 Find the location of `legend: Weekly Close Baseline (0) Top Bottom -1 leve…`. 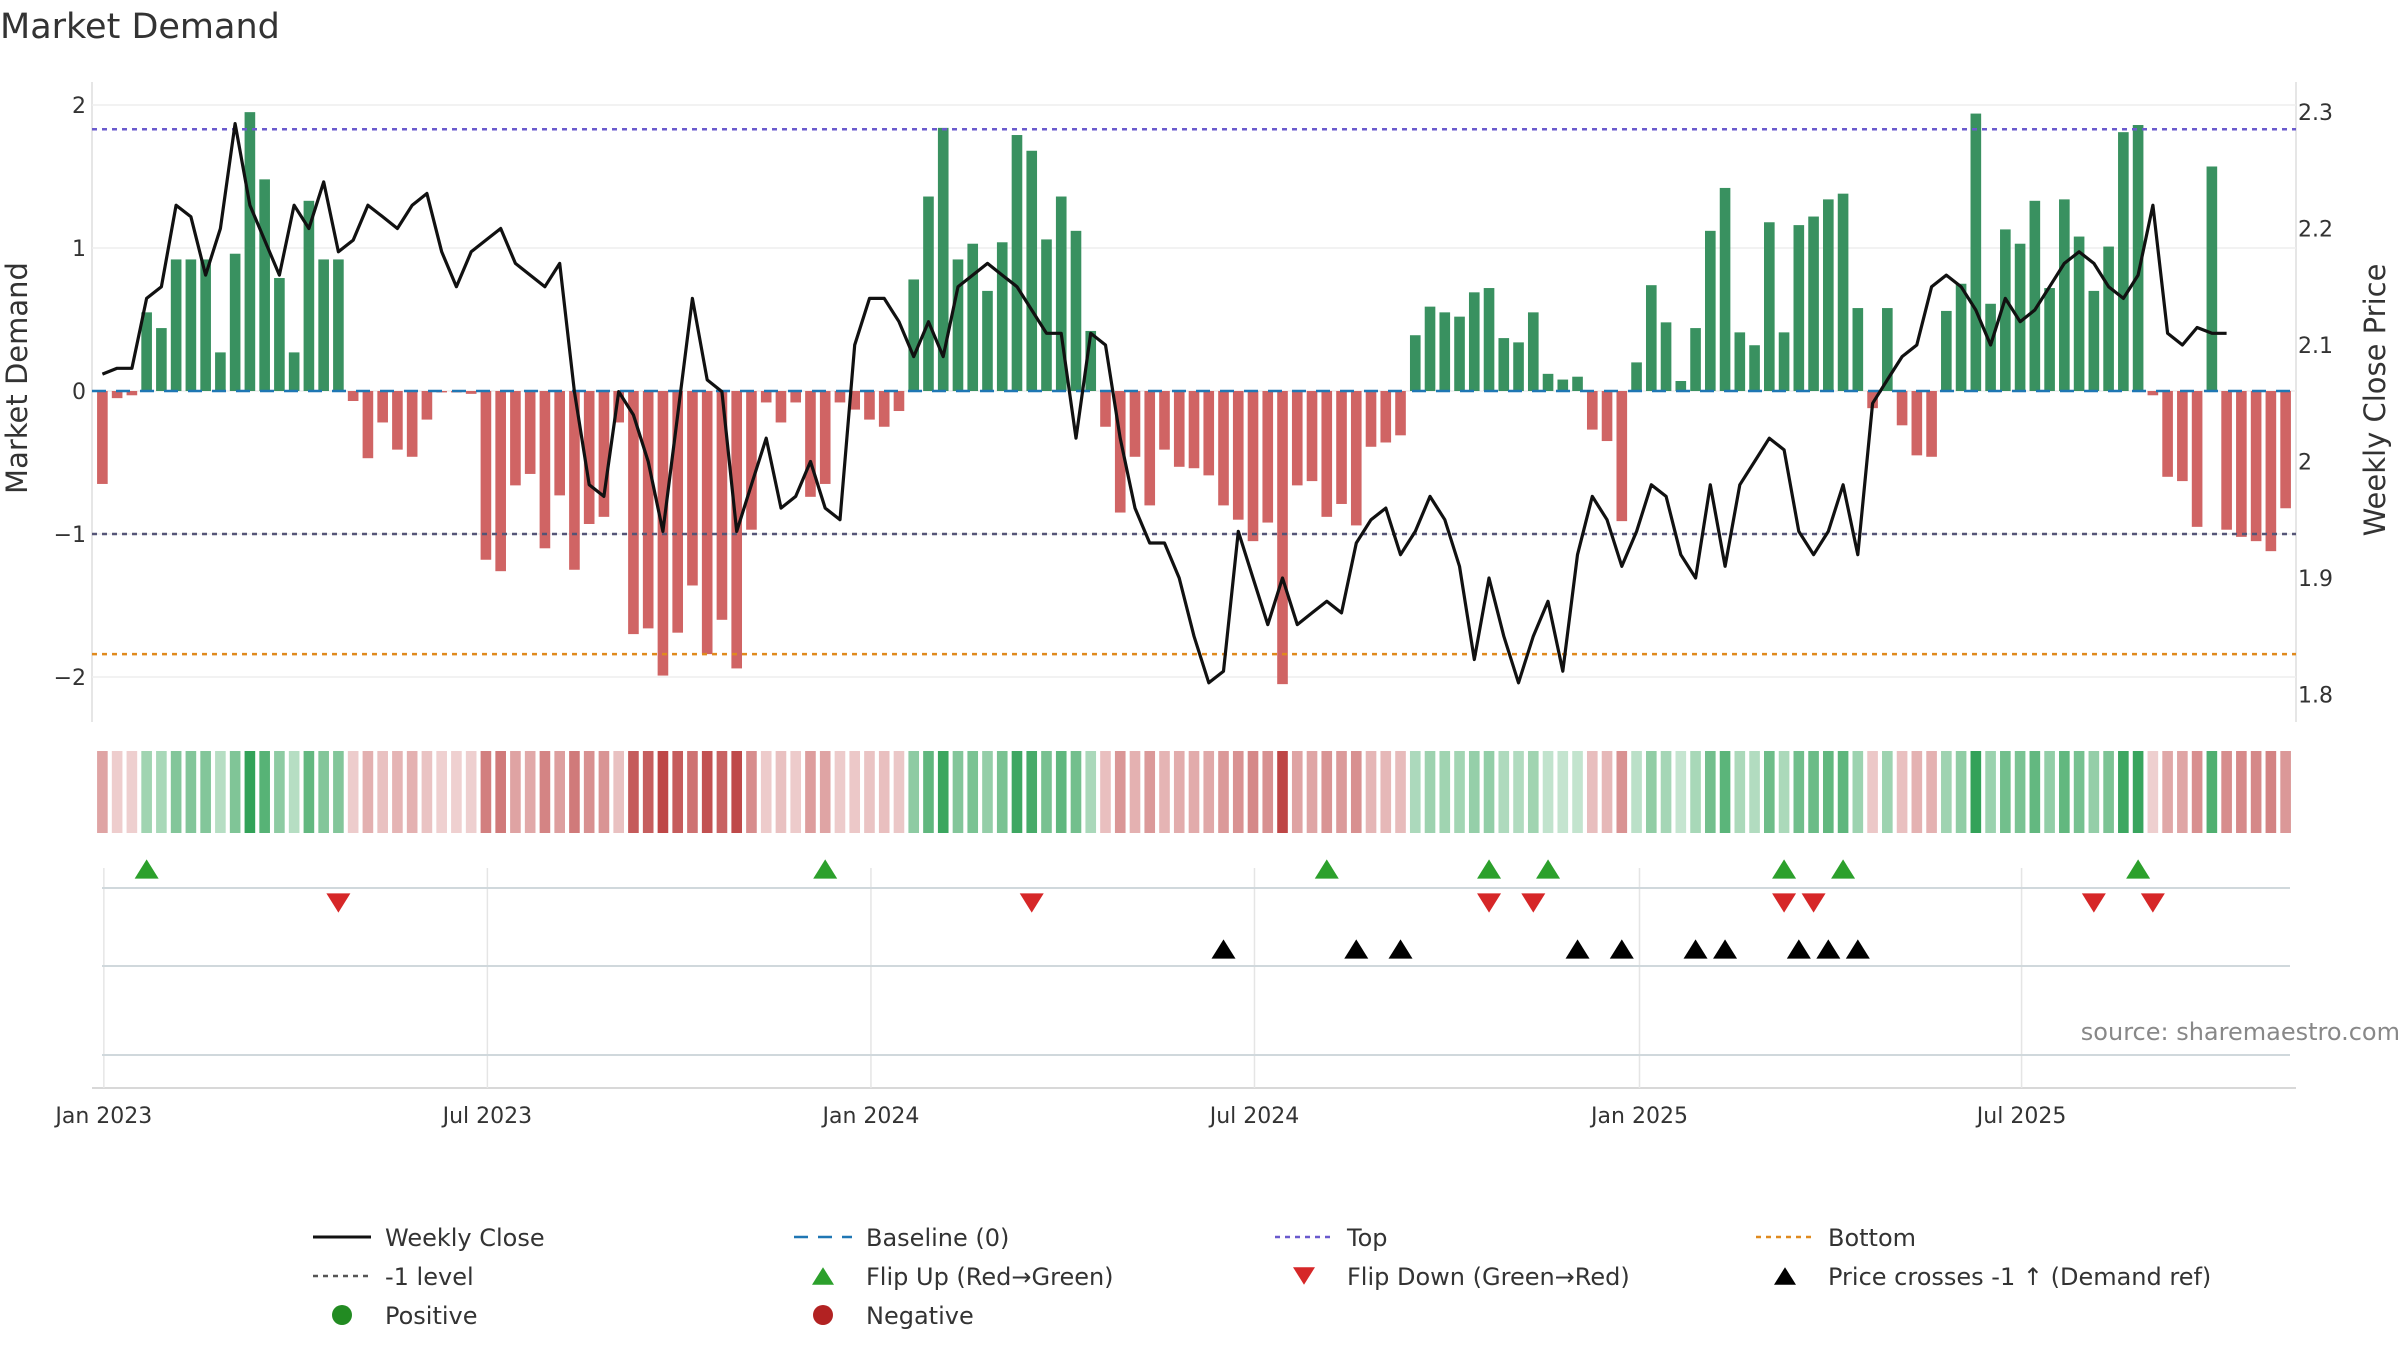

legend: Weekly Close Baseline (0) Top Bottom -1 leve… is located at coordinates (1262, 1277).